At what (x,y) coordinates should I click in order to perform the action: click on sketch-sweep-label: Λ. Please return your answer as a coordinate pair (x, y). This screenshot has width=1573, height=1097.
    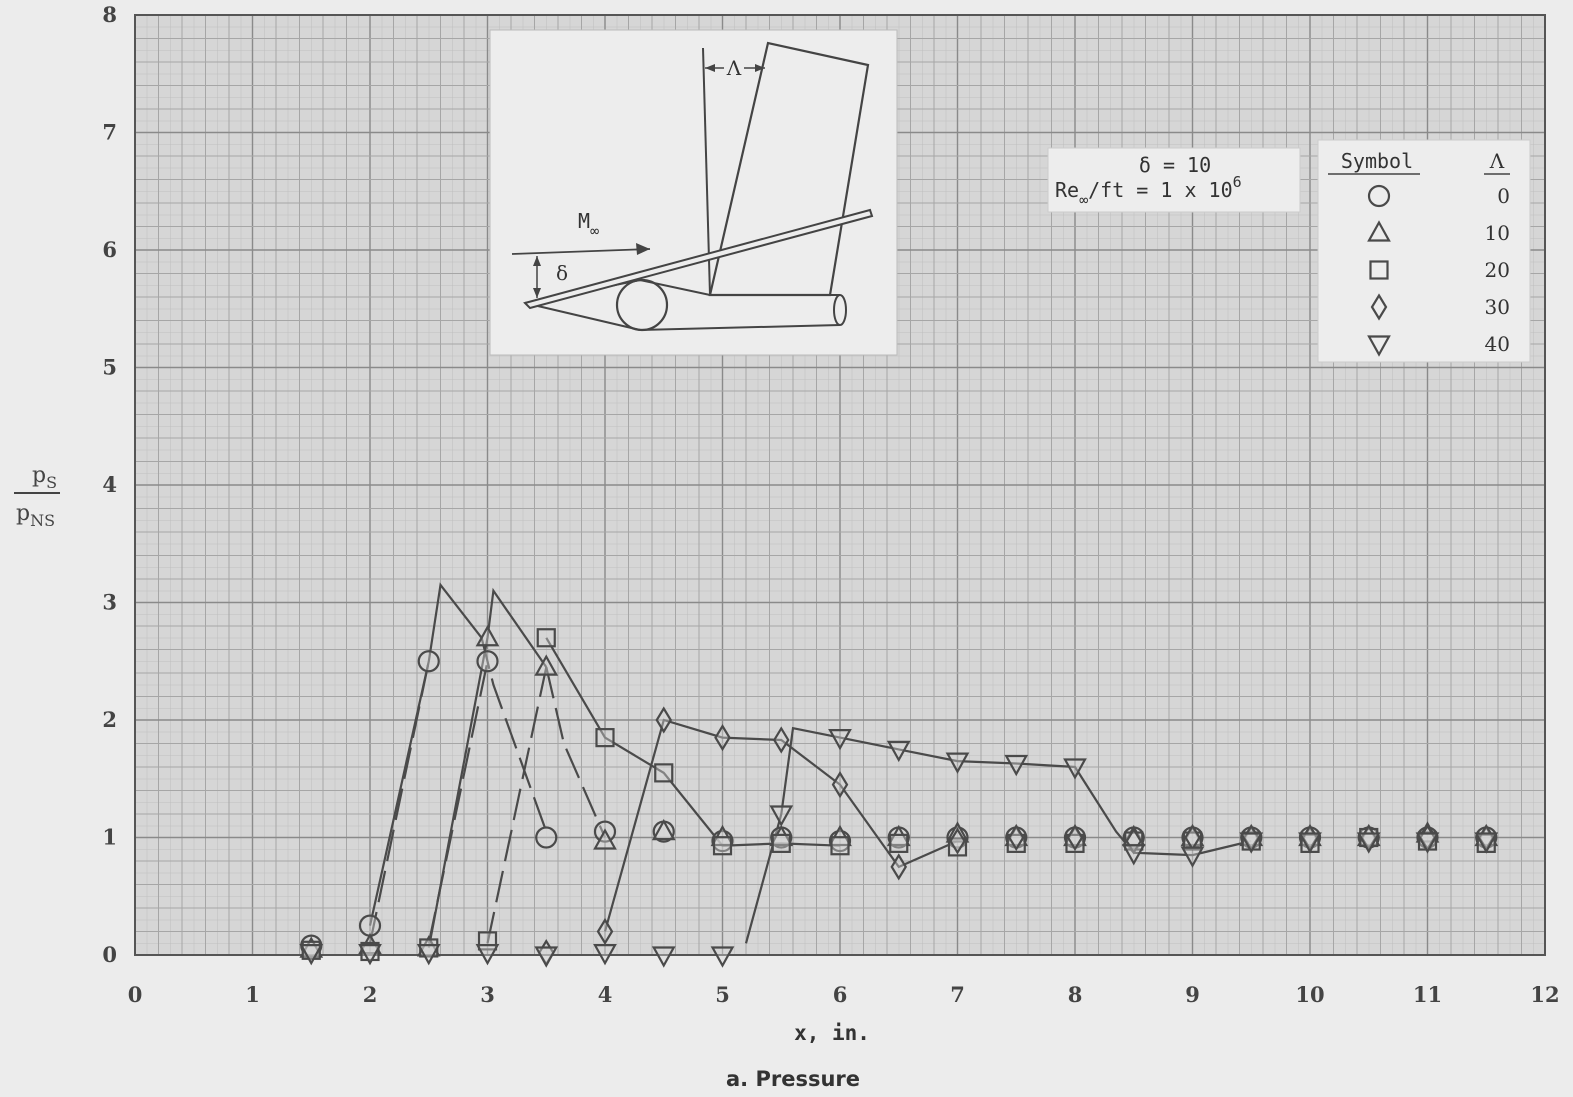
    Looking at the image, I should click on (734, 68).